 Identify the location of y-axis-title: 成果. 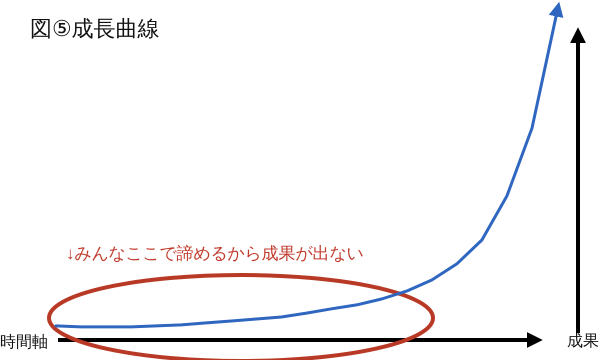
(583, 341).